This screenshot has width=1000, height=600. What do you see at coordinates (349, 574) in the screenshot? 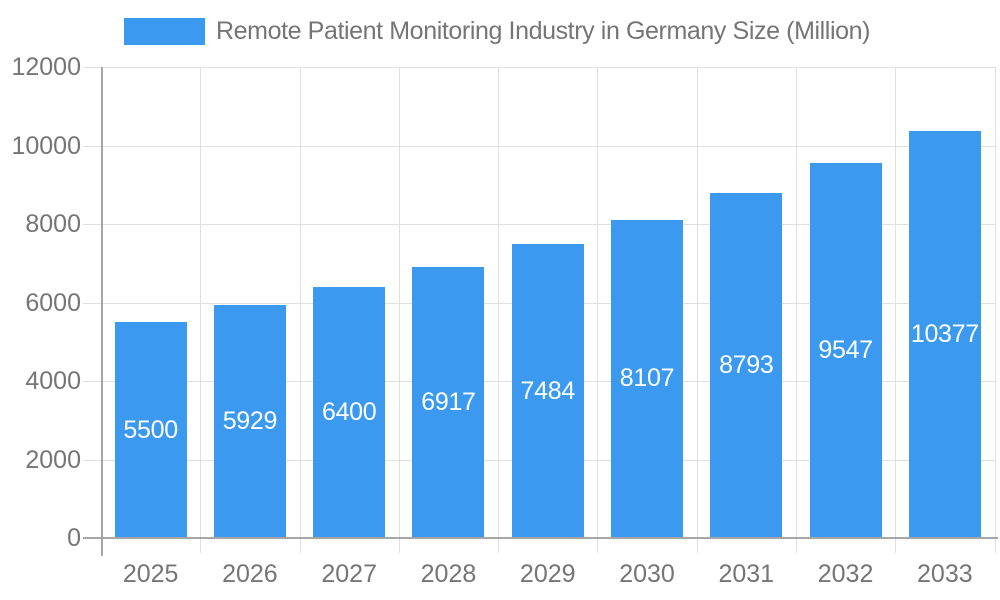
I see `x-axis-tick-label: 2027` at bounding box center [349, 574].